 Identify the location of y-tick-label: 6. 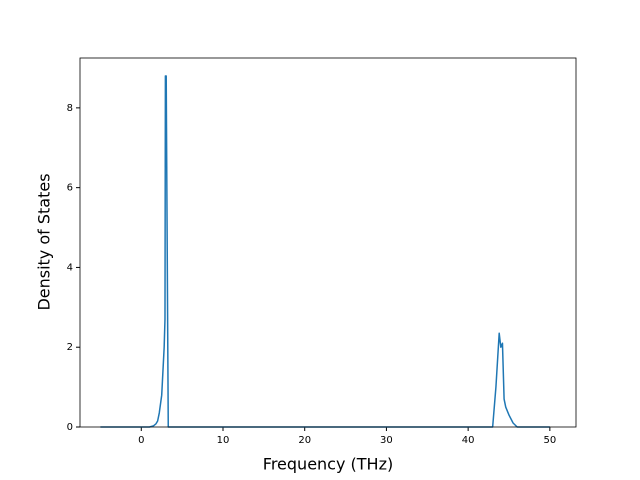
(70, 188).